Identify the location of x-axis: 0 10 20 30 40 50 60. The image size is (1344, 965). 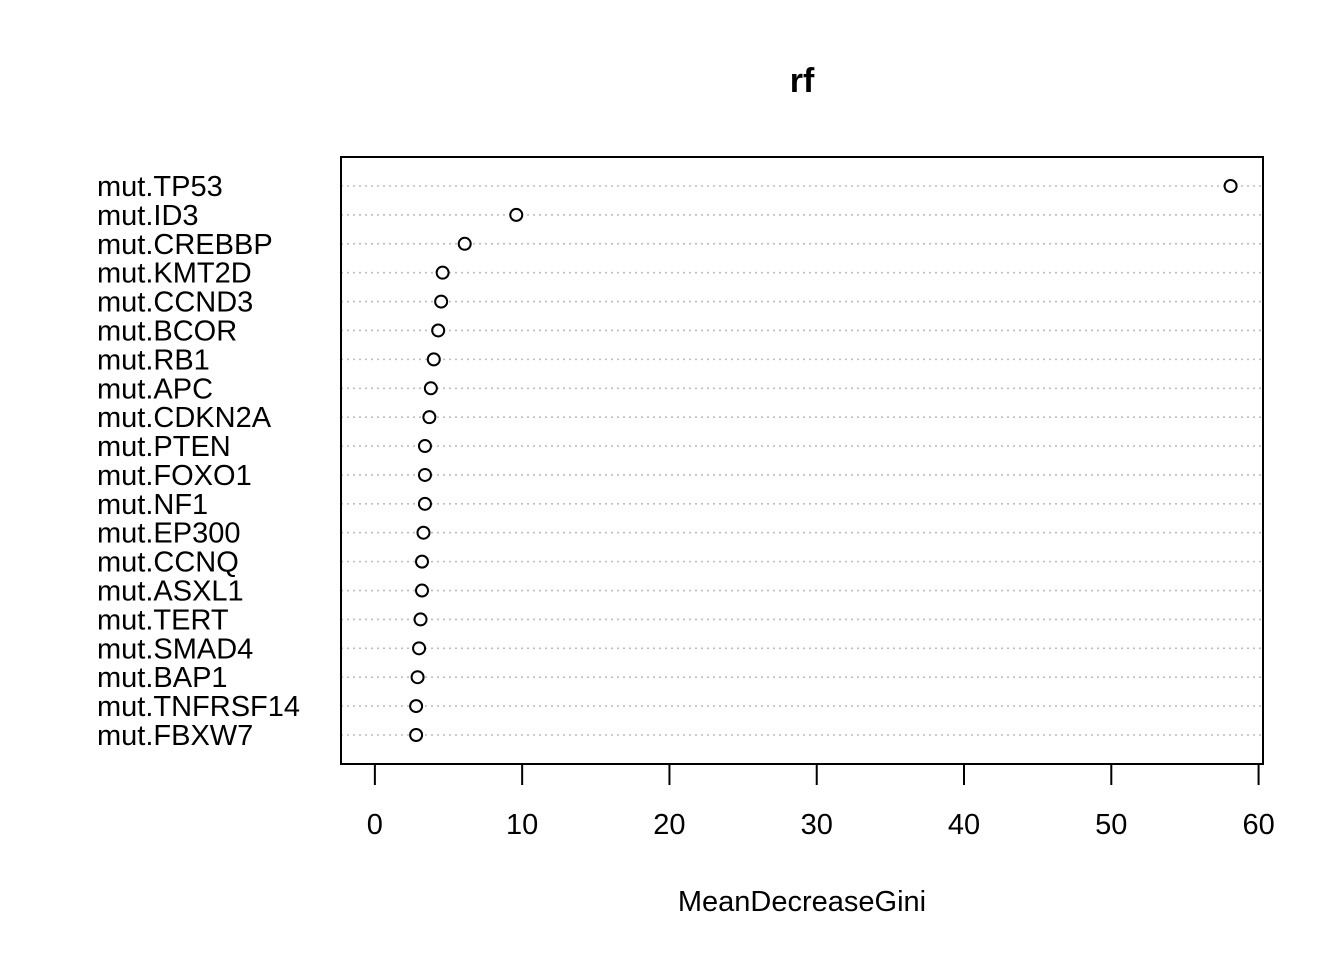
(821, 802).